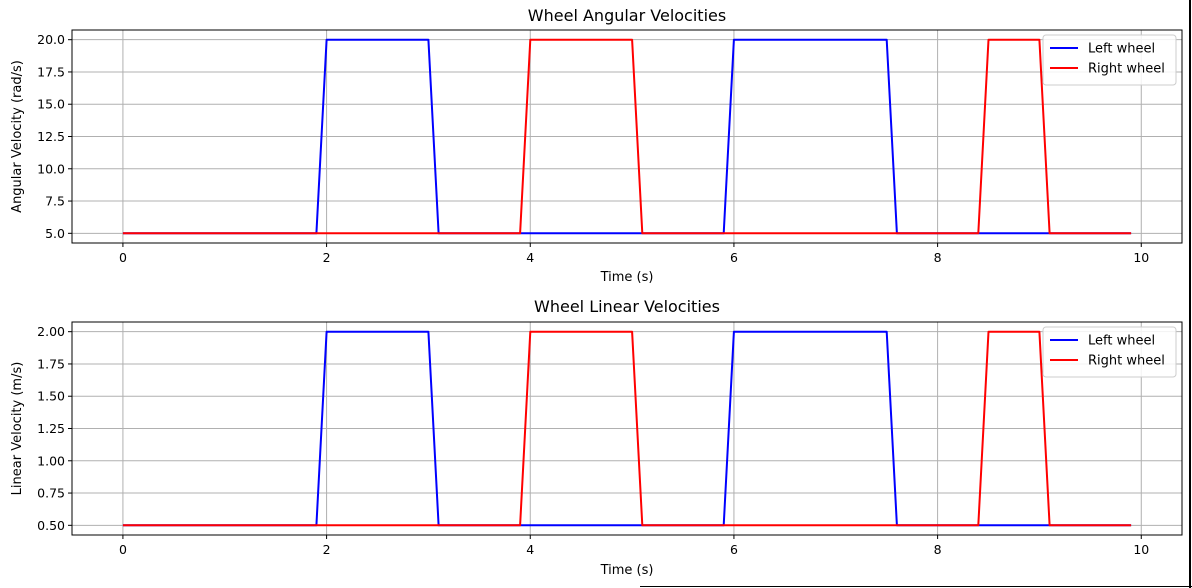  What do you see at coordinates (123, 257) in the screenshot?
I see `chart0-xtick-label-0: 0` at bounding box center [123, 257].